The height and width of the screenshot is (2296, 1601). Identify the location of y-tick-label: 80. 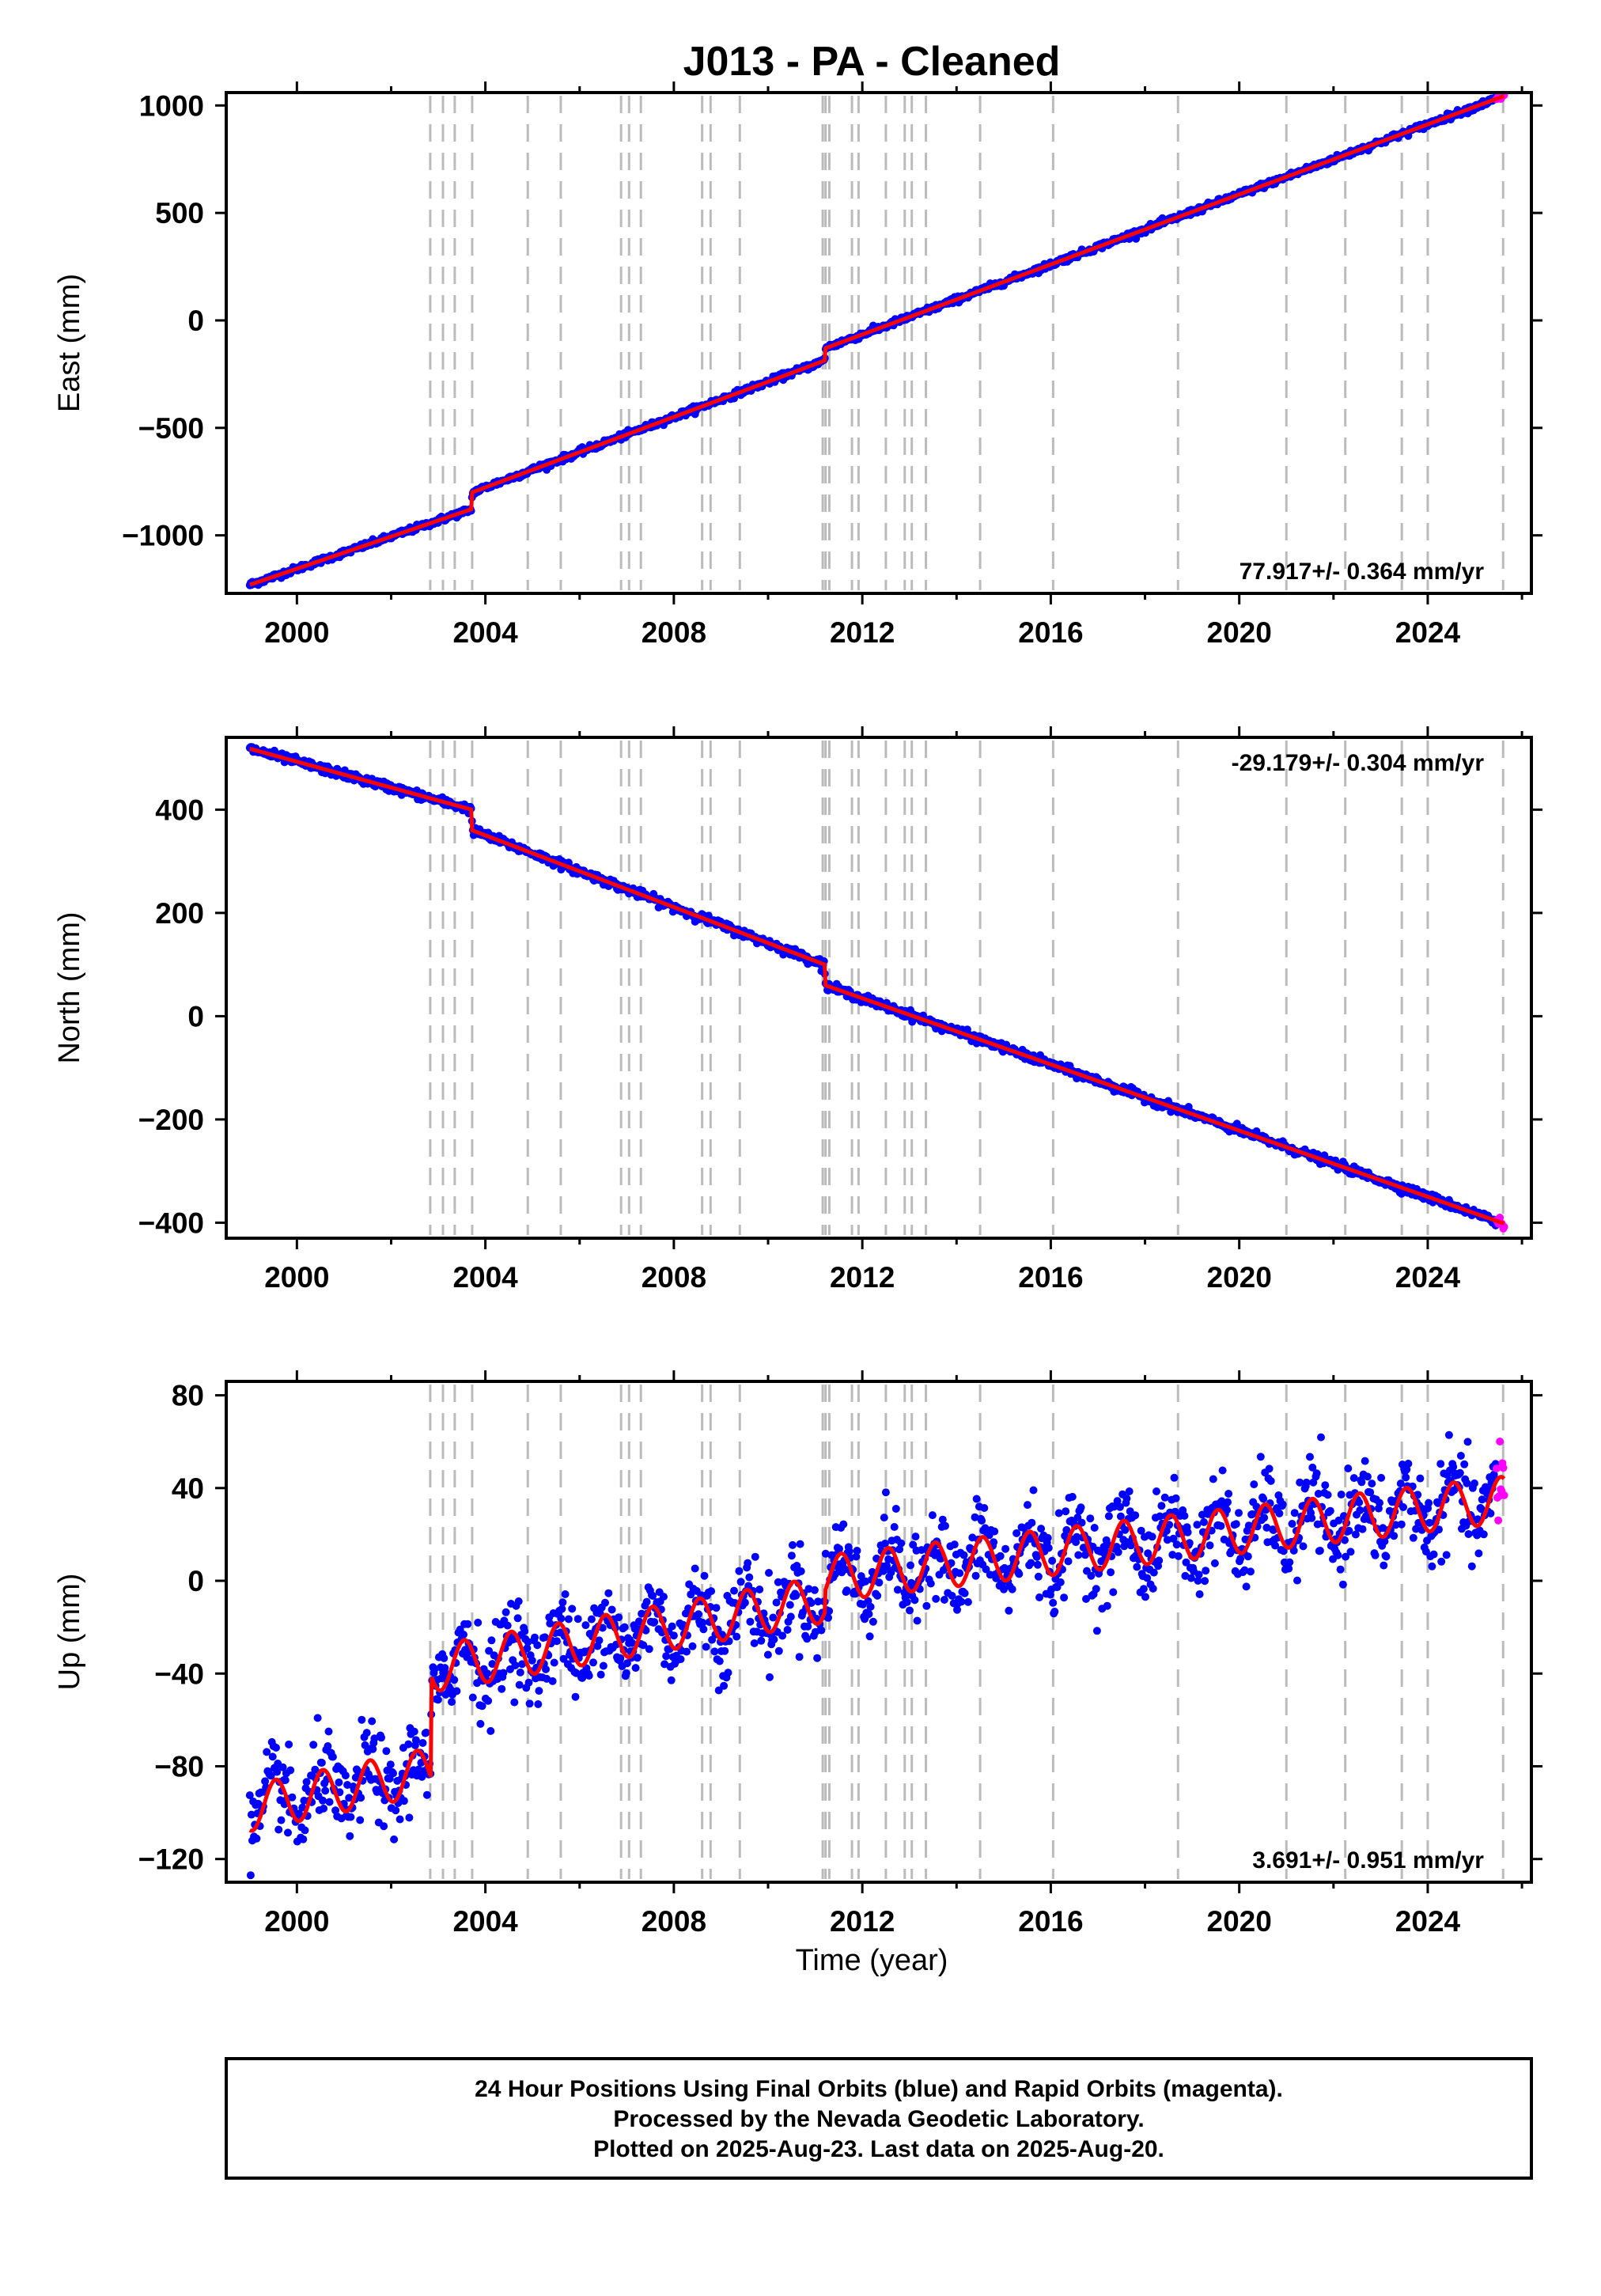
(188, 1396).